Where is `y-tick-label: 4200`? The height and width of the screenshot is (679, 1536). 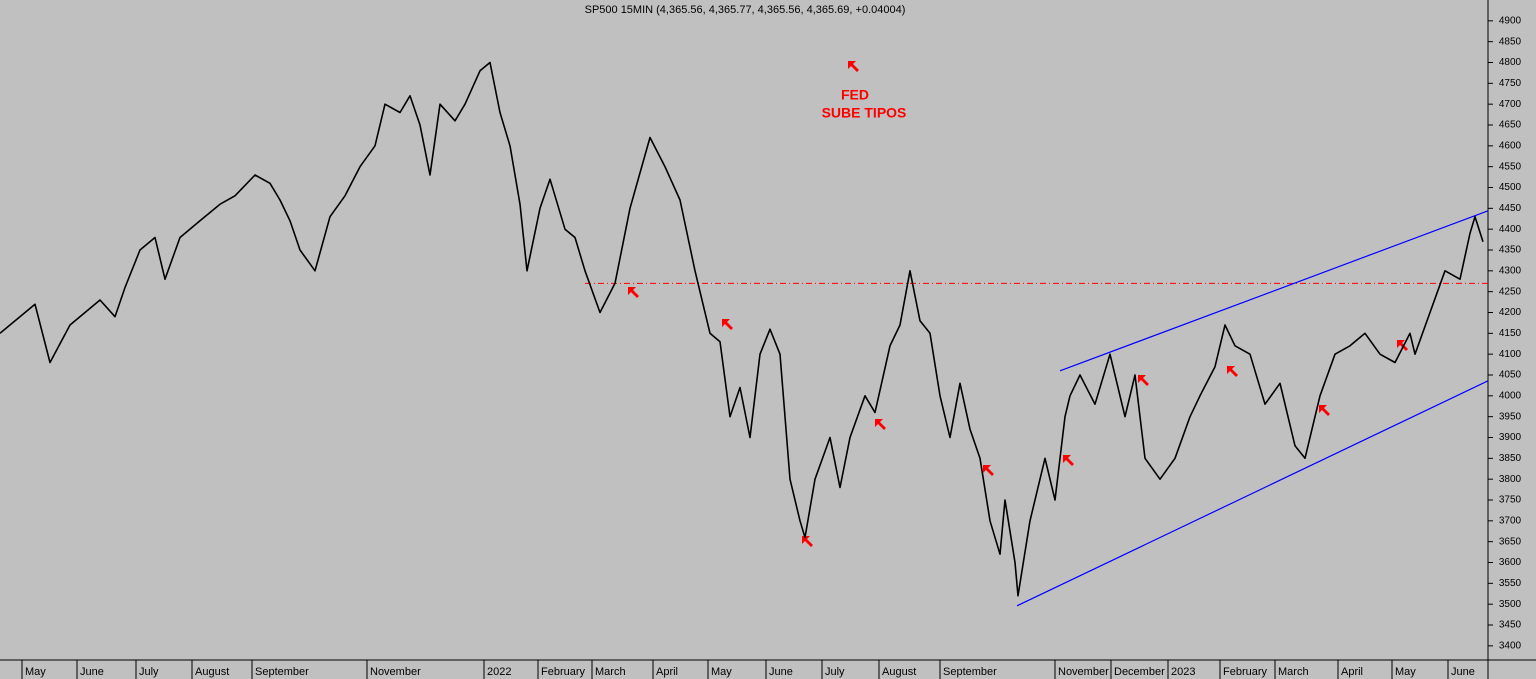 y-tick-label: 4200 is located at coordinates (1510, 312).